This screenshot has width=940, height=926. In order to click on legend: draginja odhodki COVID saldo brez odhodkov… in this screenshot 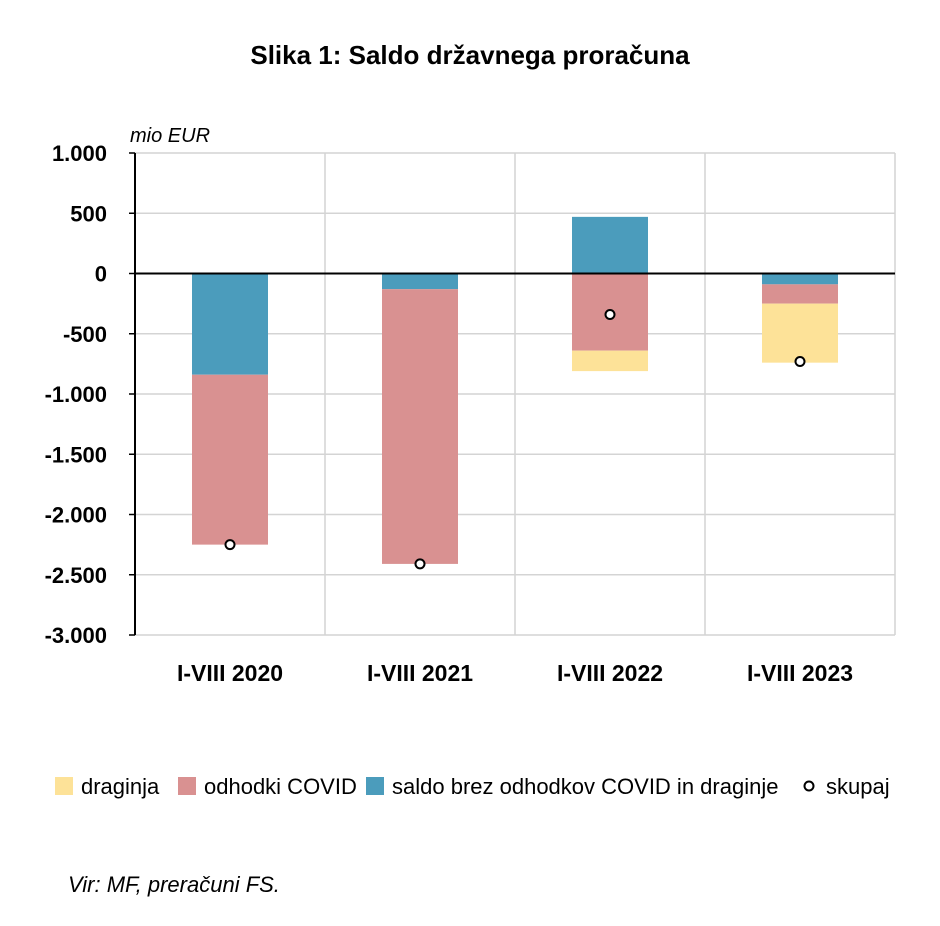, I will do `click(472, 786)`.